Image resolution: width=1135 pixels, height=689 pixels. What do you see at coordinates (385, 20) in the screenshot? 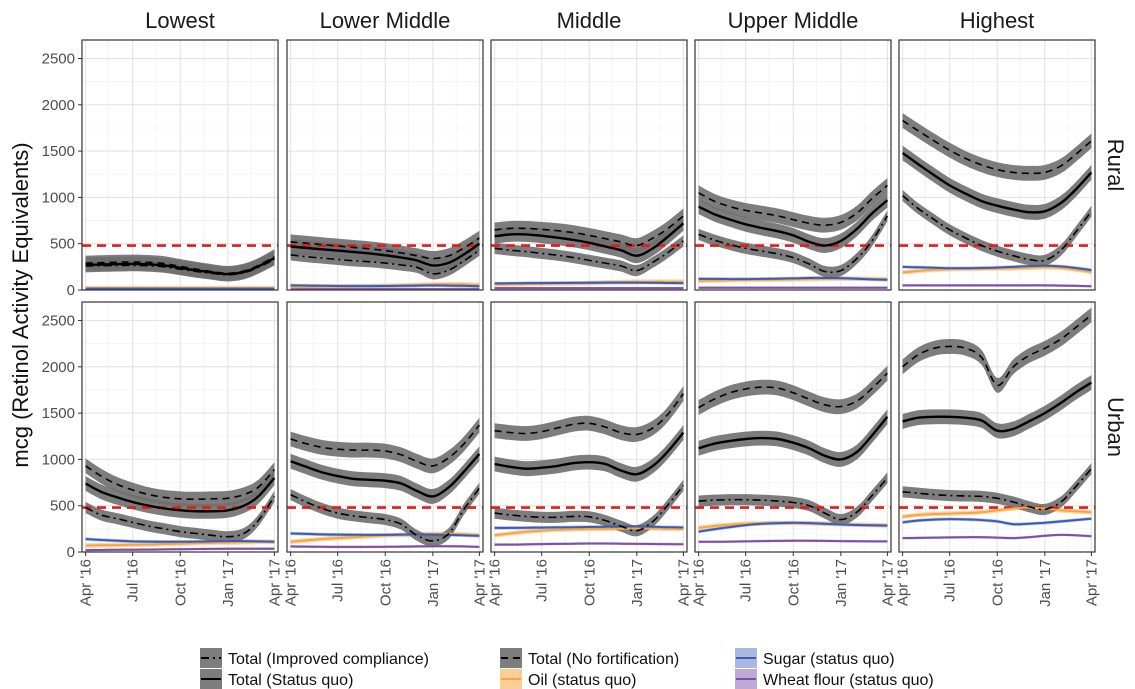
I see `strip-label-lower-middle: Lower Middle` at bounding box center [385, 20].